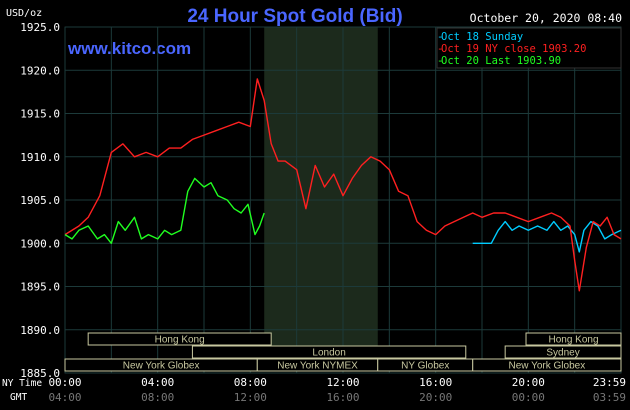  I want to click on y-tick-label: 1925.0, so click(40, 27).